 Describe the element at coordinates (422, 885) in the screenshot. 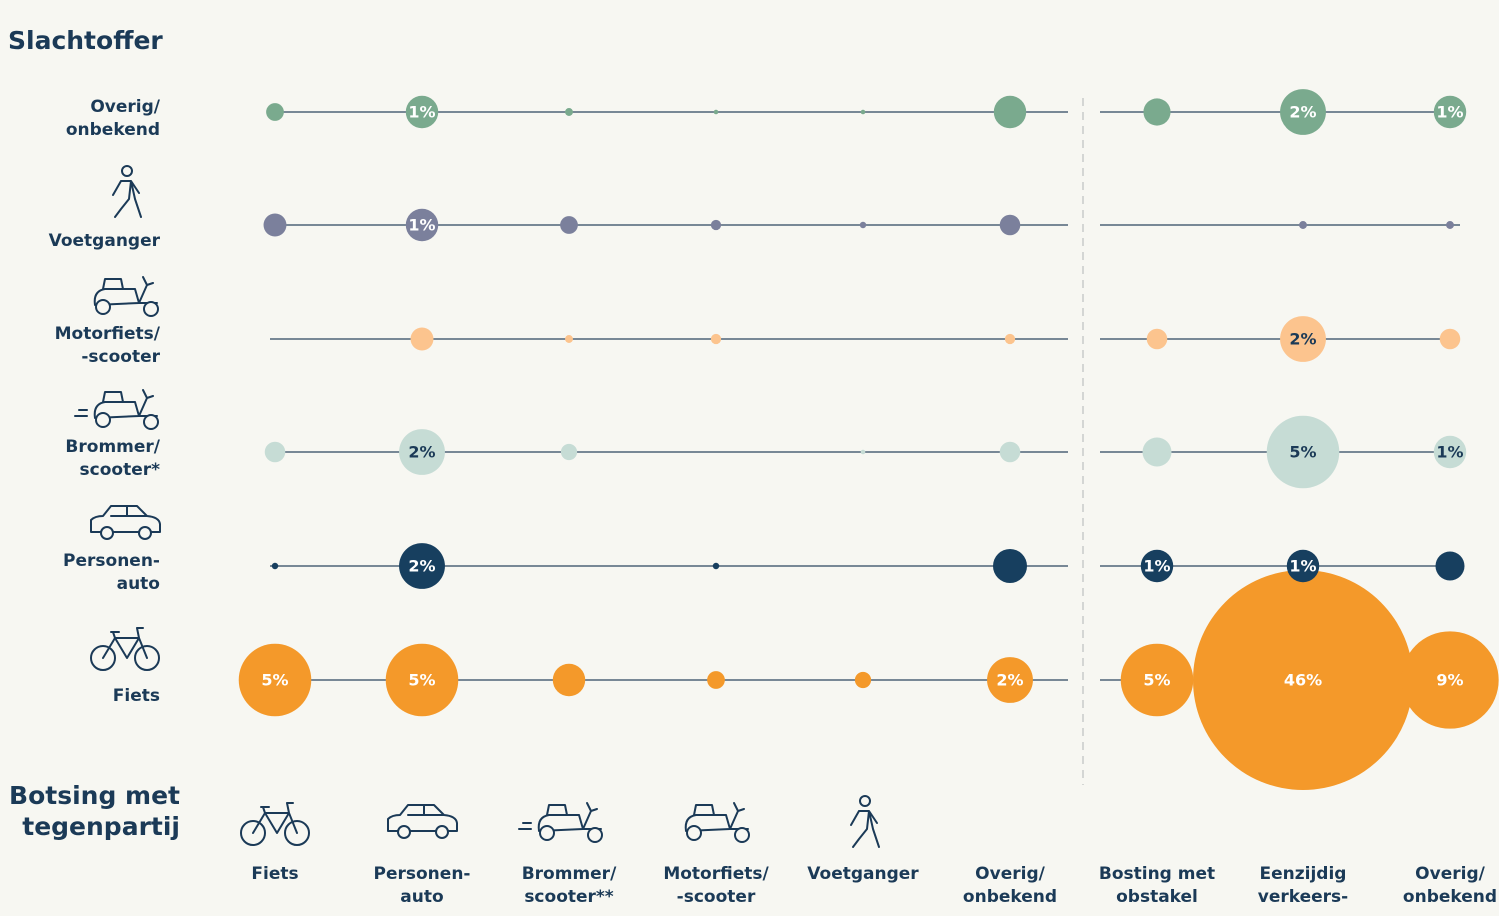

I see `x-tick-label: Personen- auto` at that location.